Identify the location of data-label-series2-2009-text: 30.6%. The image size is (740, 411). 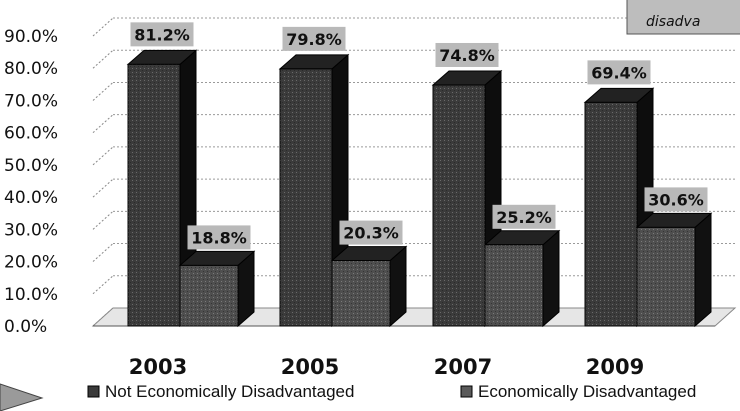
(676, 199).